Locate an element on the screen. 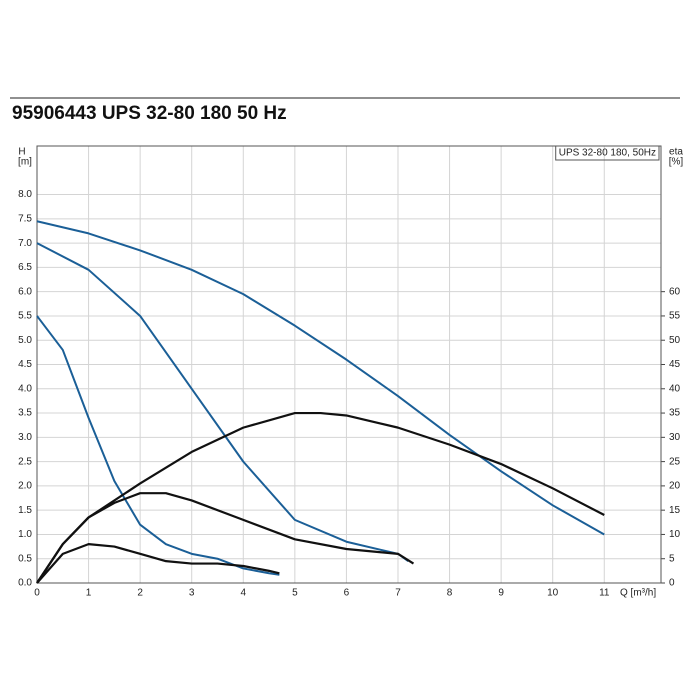 The width and height of the screenshot is (700, 700). y-axis-label: H is located at coordinates (21, 152).